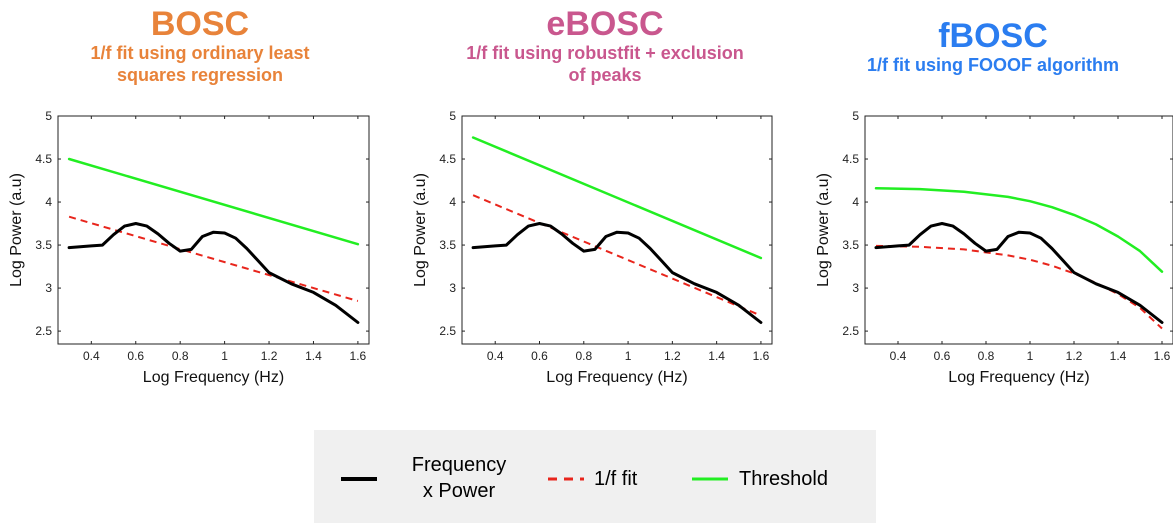 The width and height of the screenshot is (1173, 523). Describe the element at coordinates (200, 24) in the screenshot. I see `chart-title: BOSC` at that location.